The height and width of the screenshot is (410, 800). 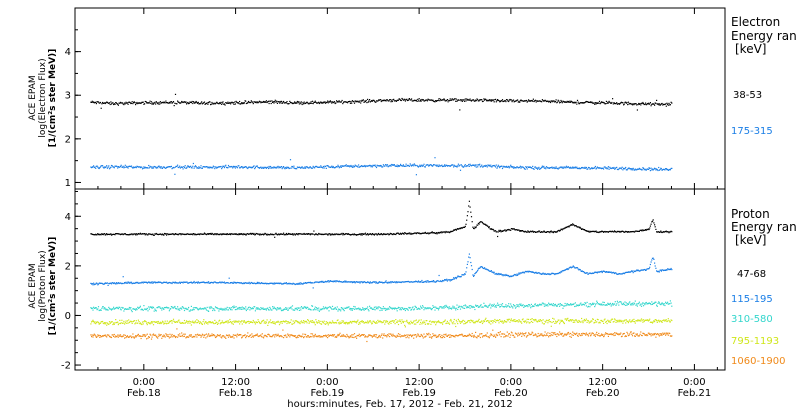 I want to click on electron-legend-item-2: 175-315, so click(x=752, y=131).